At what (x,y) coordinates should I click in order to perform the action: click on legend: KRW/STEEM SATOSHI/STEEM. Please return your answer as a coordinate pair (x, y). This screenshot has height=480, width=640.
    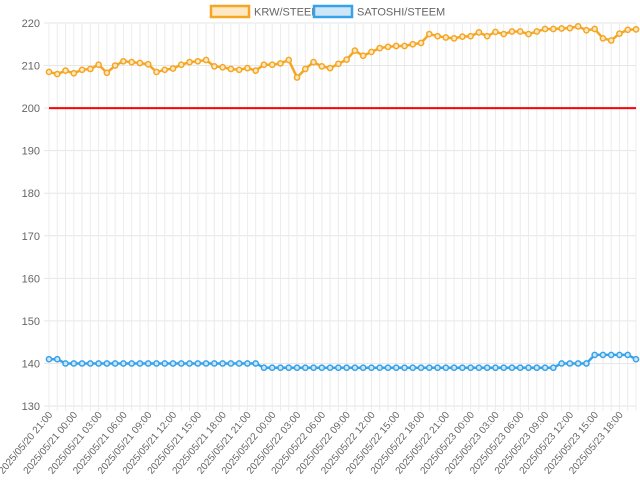
    Looking at the image, I should click on (327, 11).